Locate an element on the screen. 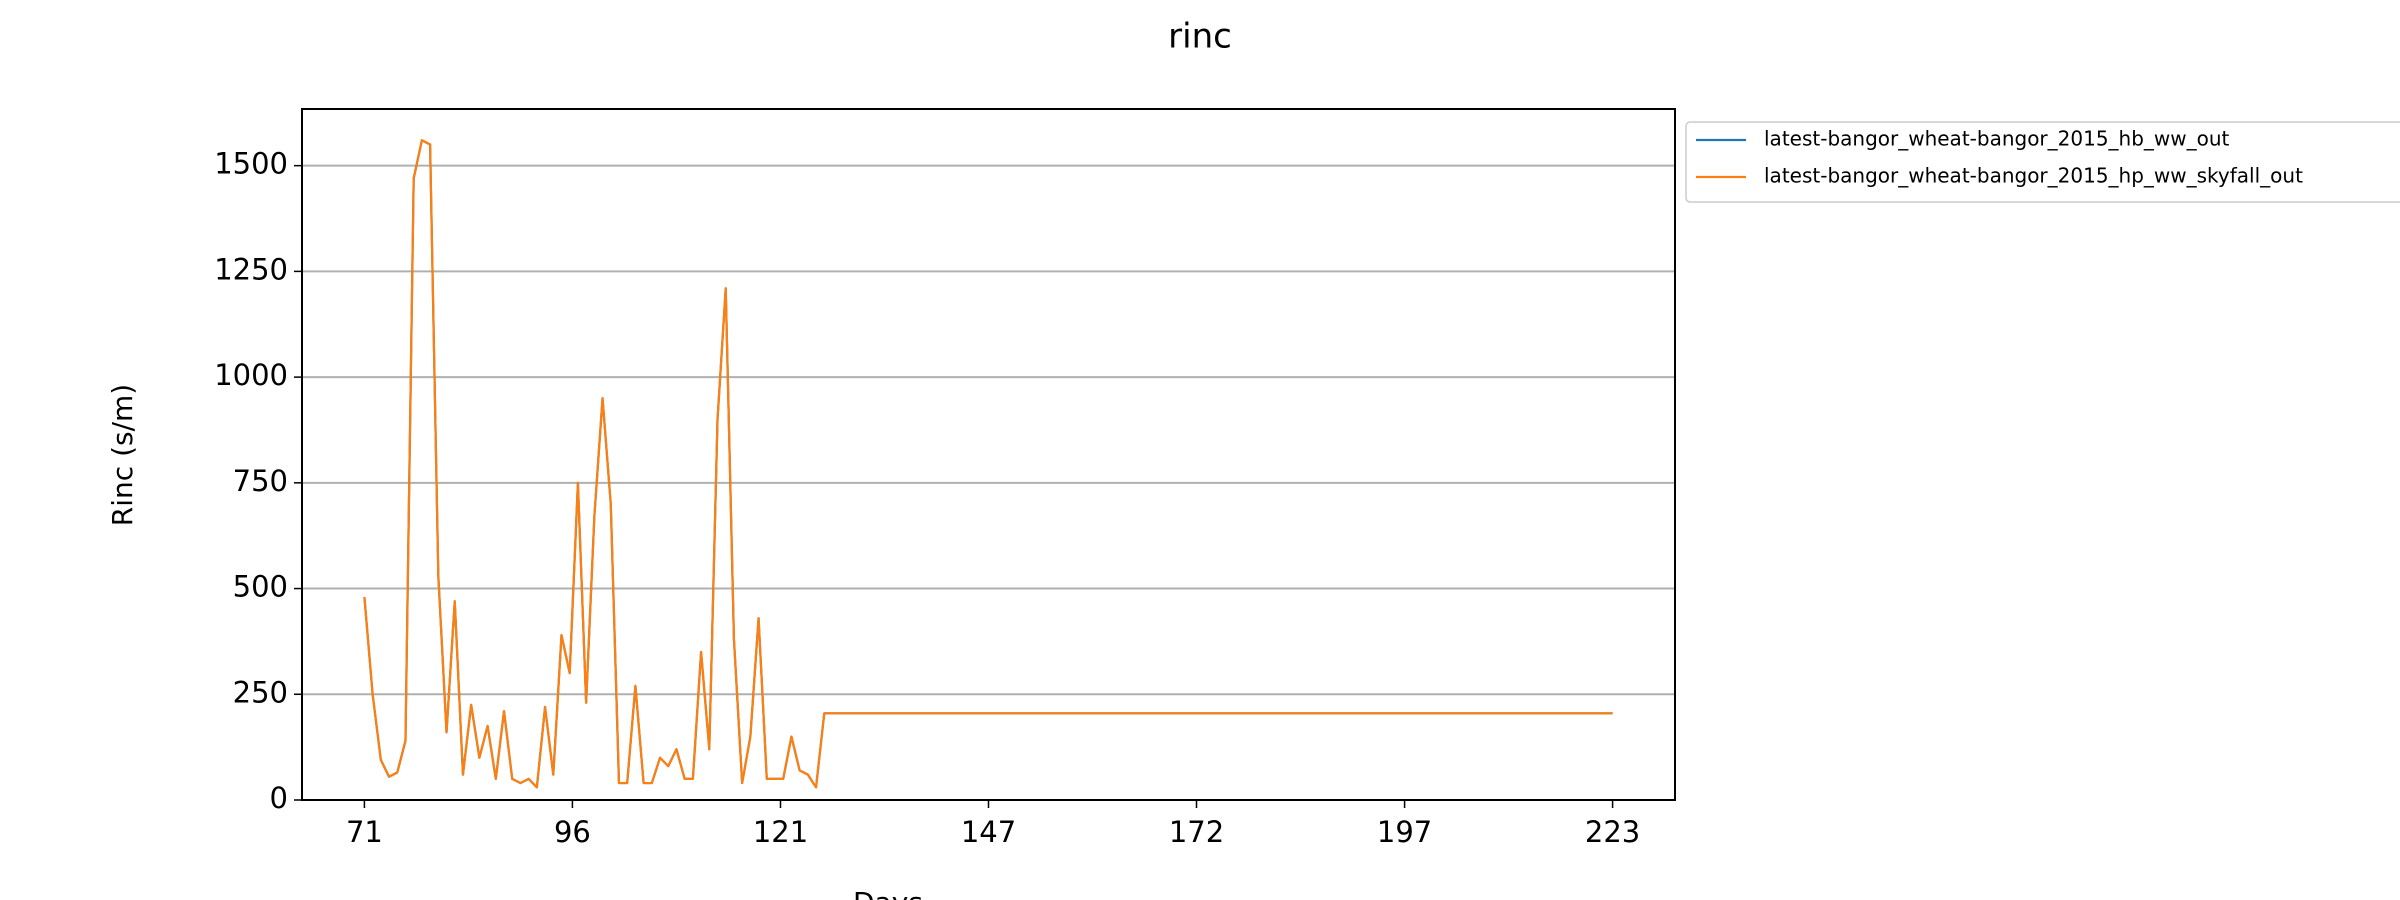  x-tick-label: 121 is located at coordinates (780, 832).